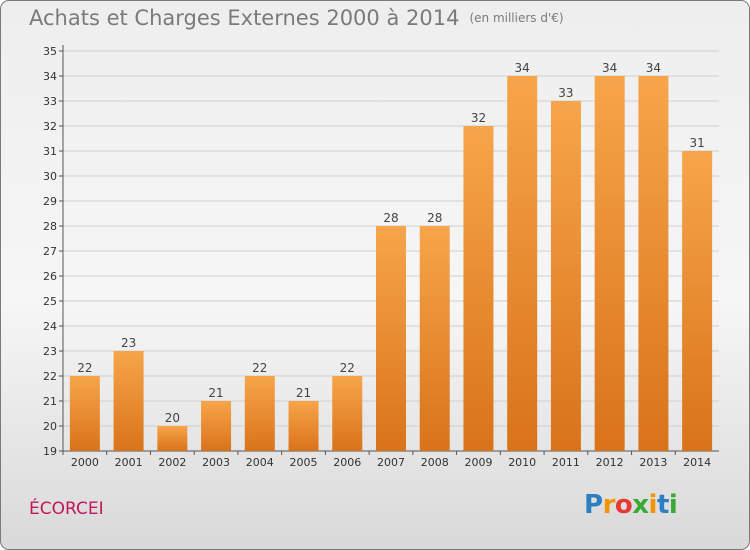 Image resolution: width=750 pixels, height=550 pixels. What do you see at coordinates (391, 338) in the screenshot?
I see `bar-2007` at bounding box center [391, 338].